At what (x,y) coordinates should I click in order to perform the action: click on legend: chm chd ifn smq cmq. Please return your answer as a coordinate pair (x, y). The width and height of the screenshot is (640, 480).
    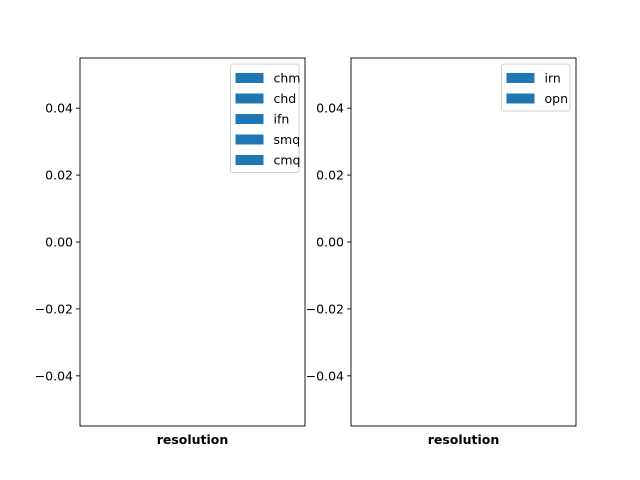
    Looking at the image, I should click on (265, 118).